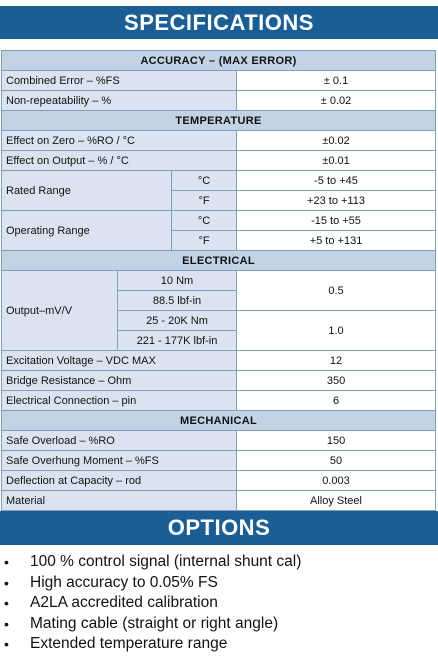 This screenshot has width=438, height=660. What do you see at coordinates (204, 180) in the screenshot?
I see `rated-range-unit-c: °C` at bounding box center [204, 180].